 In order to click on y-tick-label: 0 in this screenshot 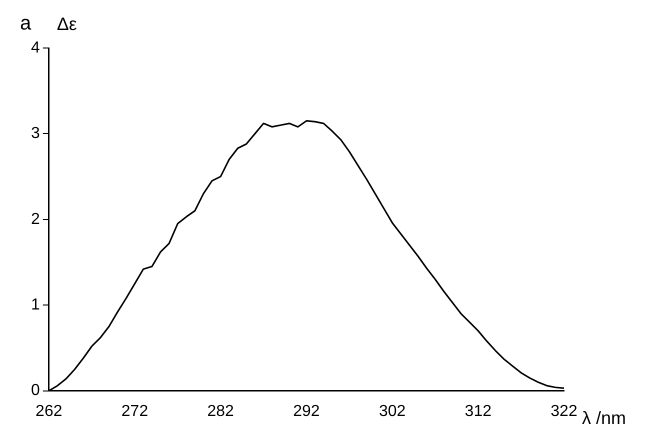, I will do `click(35, 391)`.